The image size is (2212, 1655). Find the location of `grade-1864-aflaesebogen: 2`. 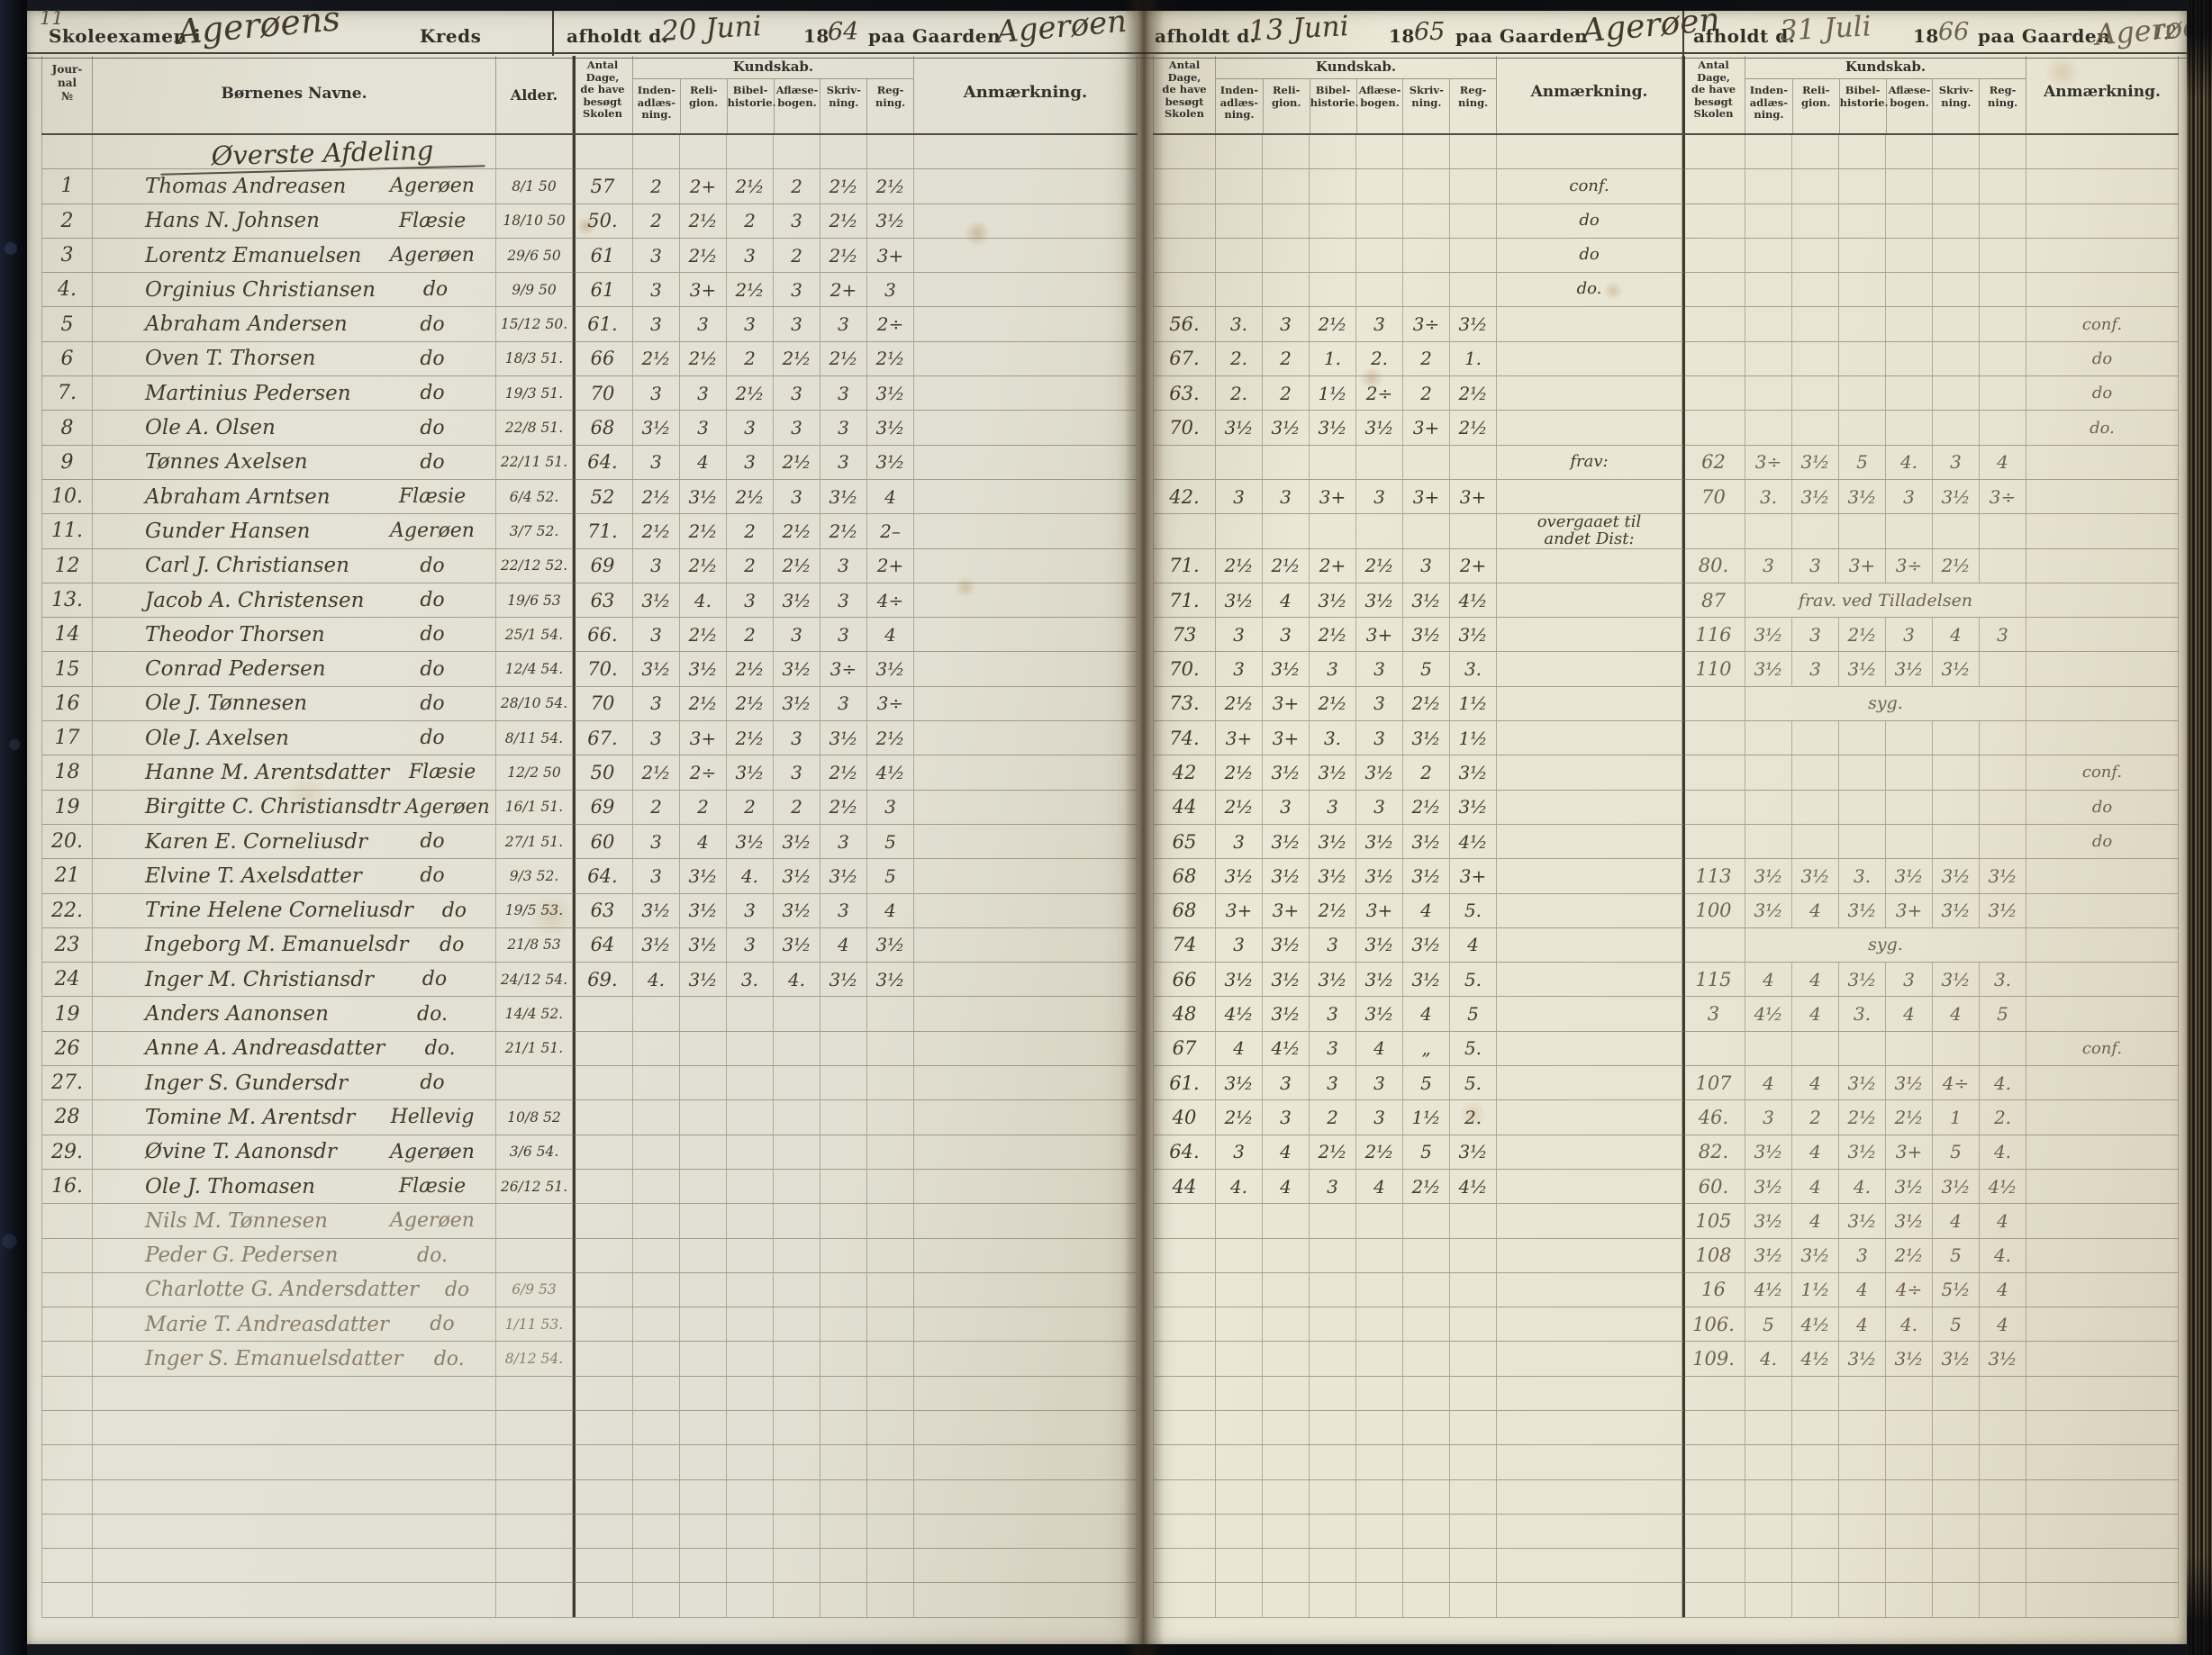

grade-1864-aflaesebogen: 2 is located at coordinates (797, 255).